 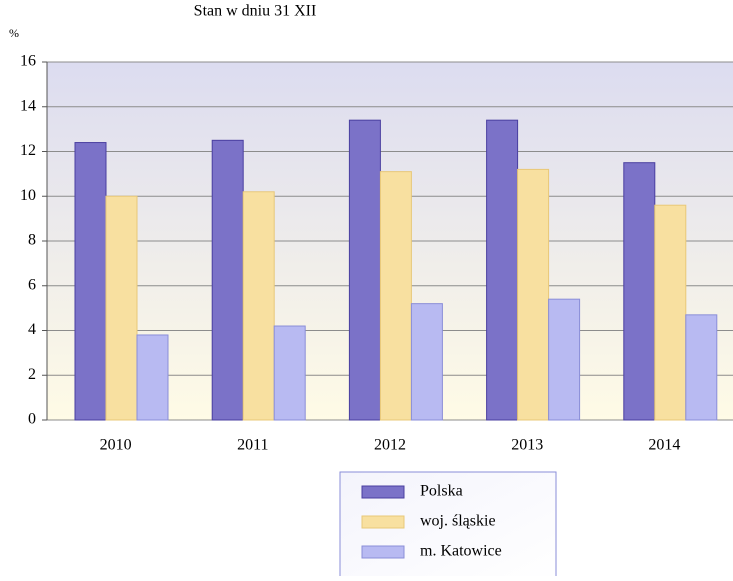 I want to click on y-tick-label: 8, so click(x=32, y=240).